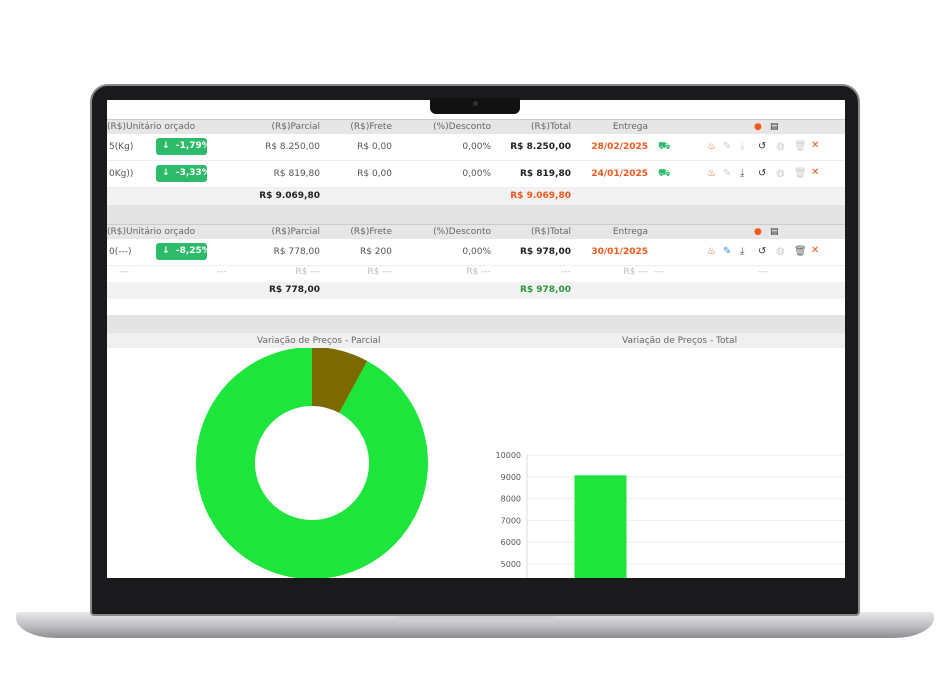  I want to click on y-tick-label: 5000, so click(511, 564).